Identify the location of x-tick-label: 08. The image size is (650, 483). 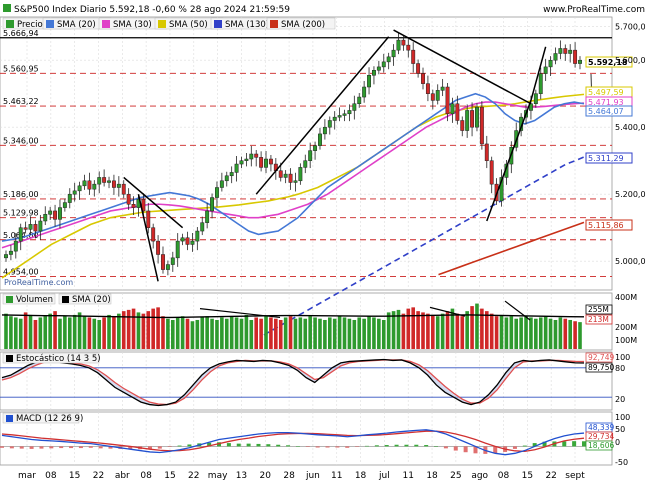
(504, 476).